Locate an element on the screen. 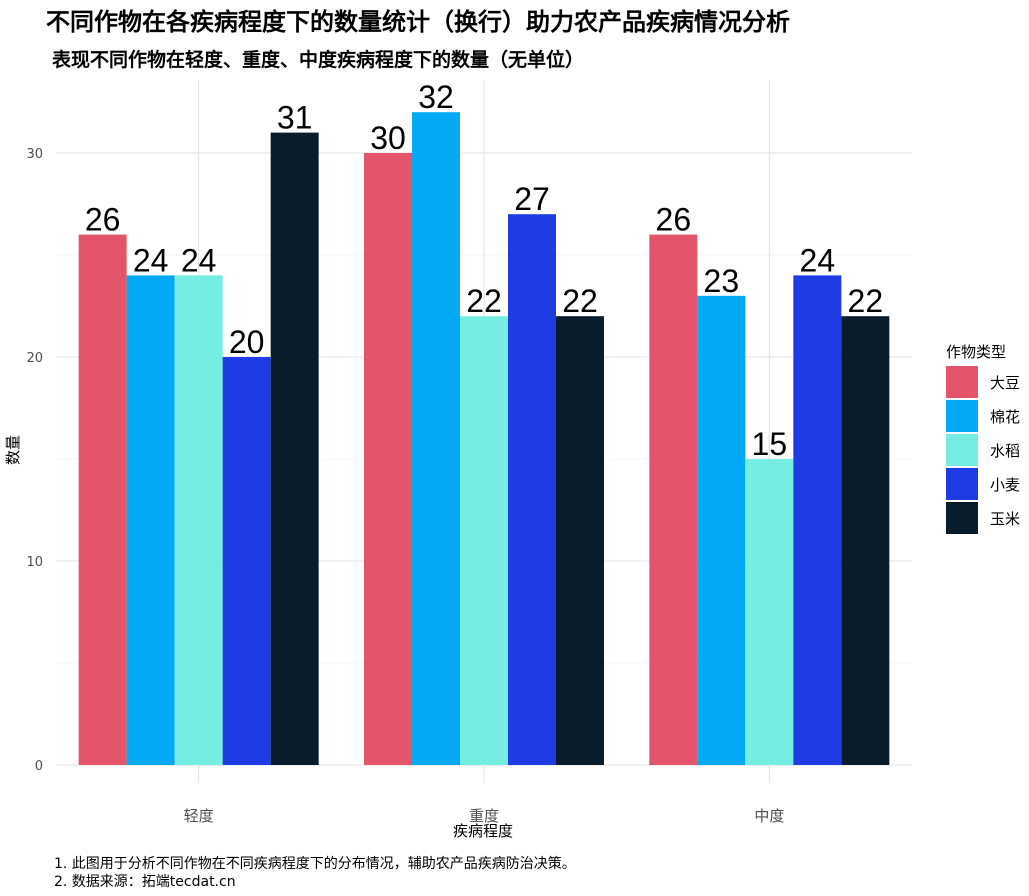 This screenshot has height=896, width=1029. chart-subtitle: 表现不同作物在轻度、重度、中度疾病程度下的数量（无单位） is located at coordinates (318, 59).